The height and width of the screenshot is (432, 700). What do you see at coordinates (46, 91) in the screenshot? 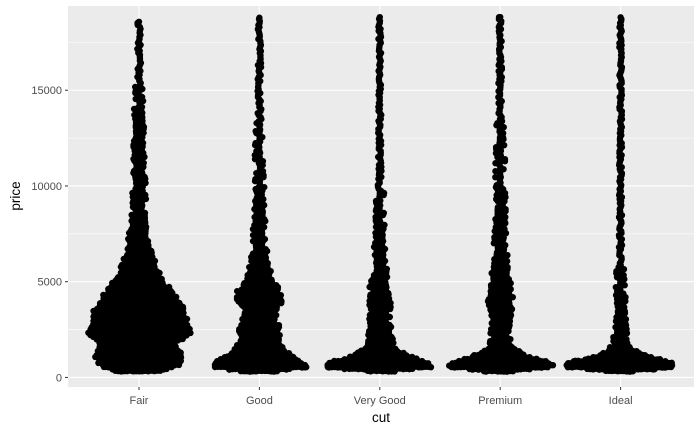
I see `y-tick-label: 15000` at bounding box center [46, 91].